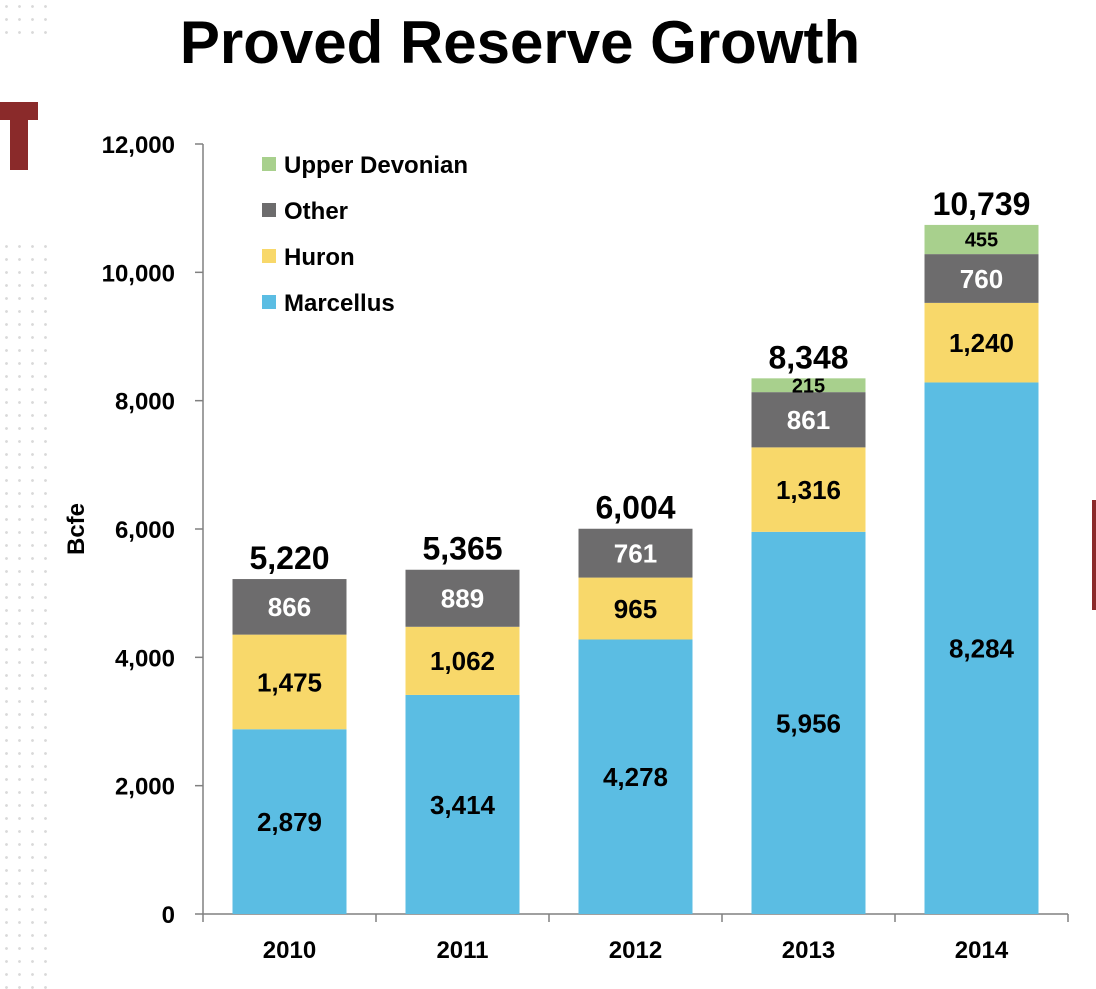 Image resolution: width=1096 pixels, height=989 pixels. I want to click on legend-entry-label: Upper Devonian, so click(376, 165).